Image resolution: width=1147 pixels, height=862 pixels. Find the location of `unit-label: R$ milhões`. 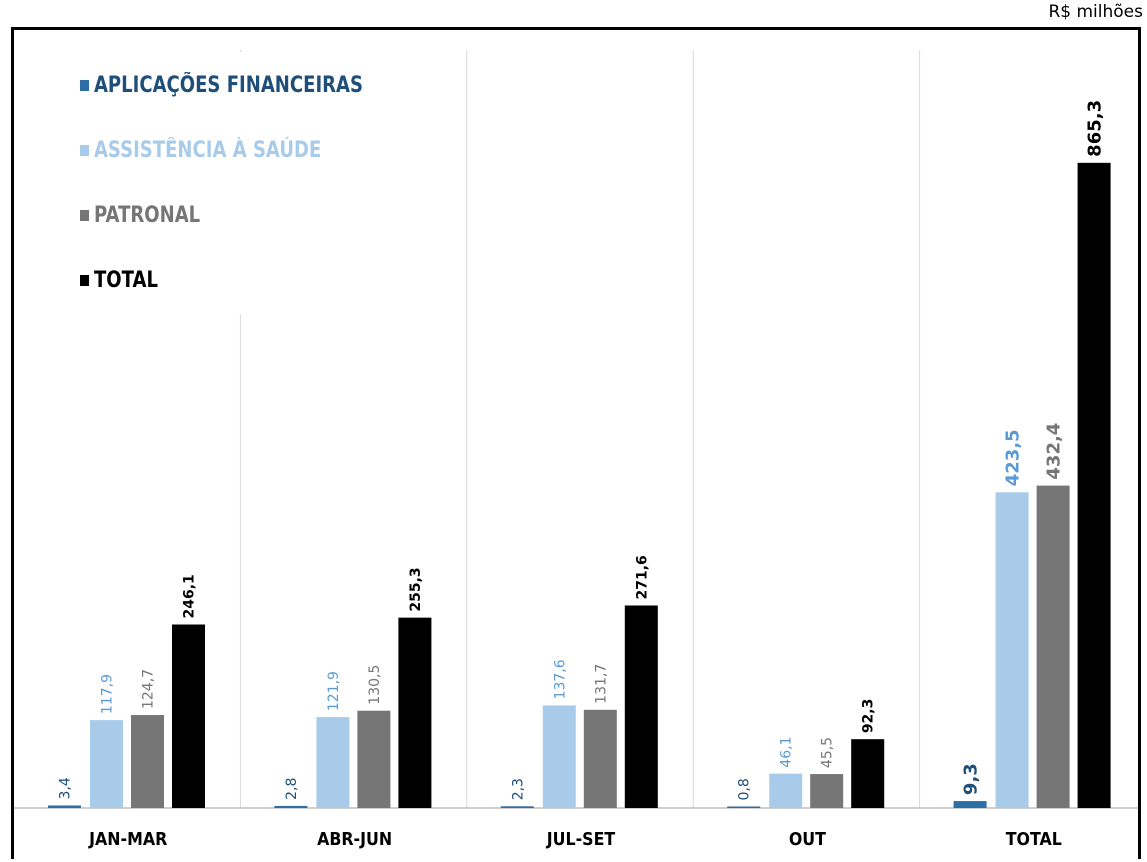

unit-label: R$ milhões is located at coordinates (1095, 12).